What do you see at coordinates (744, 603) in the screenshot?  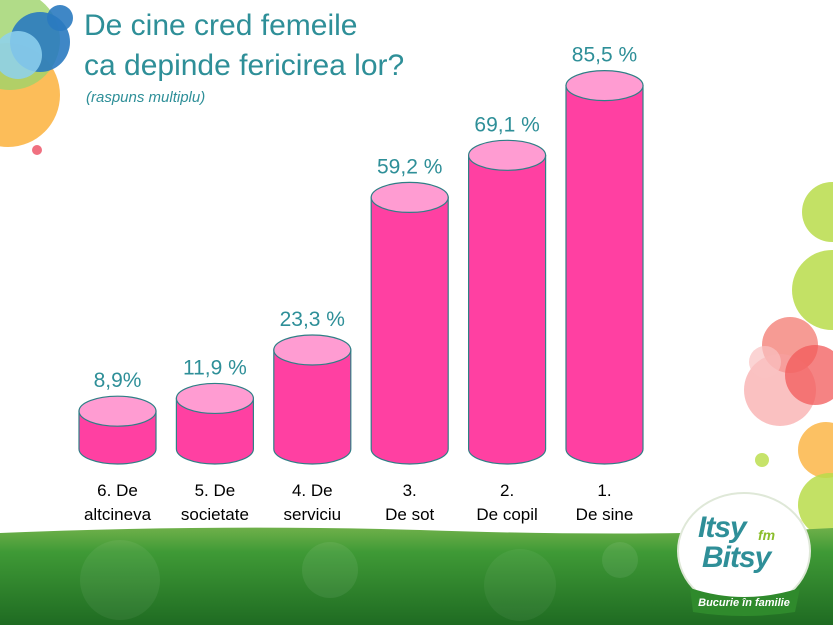 I see `logo-tagline: Bucurie în familie` at bounding box center [744, 603].